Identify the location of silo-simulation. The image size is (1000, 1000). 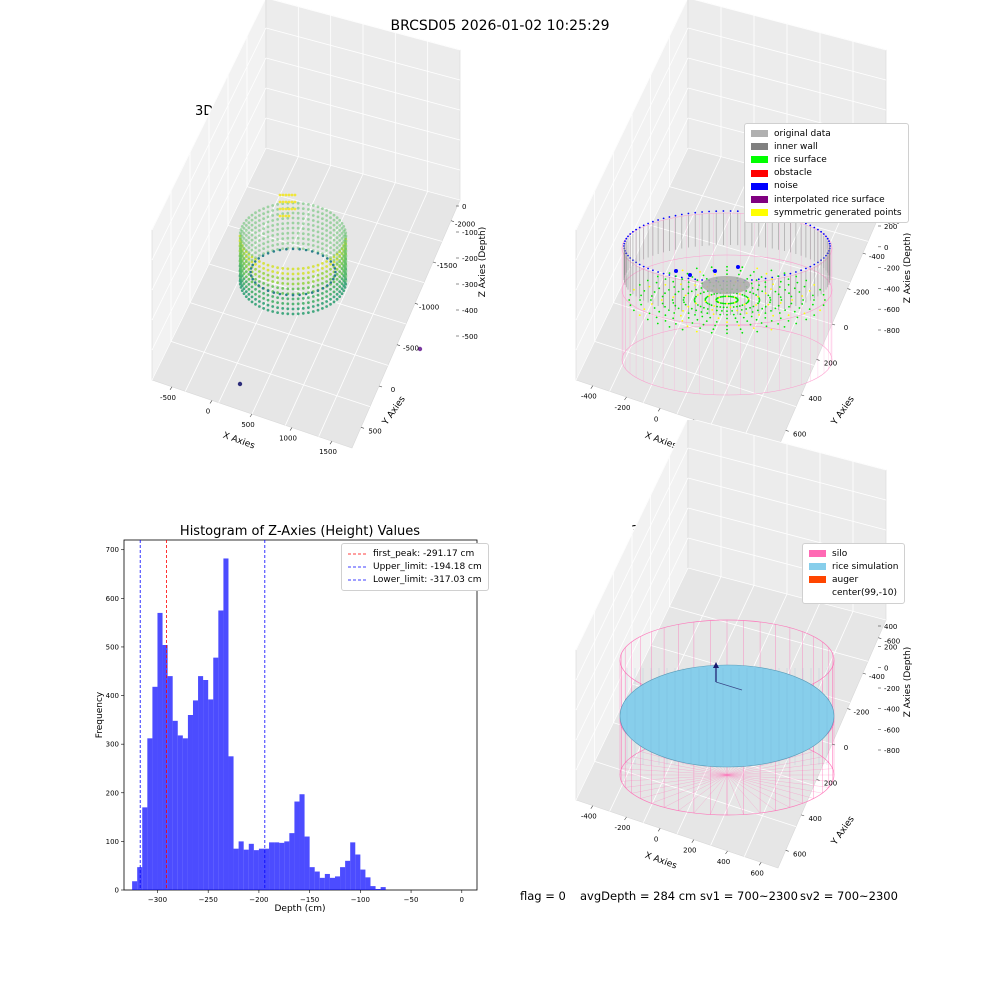
(727, 717).